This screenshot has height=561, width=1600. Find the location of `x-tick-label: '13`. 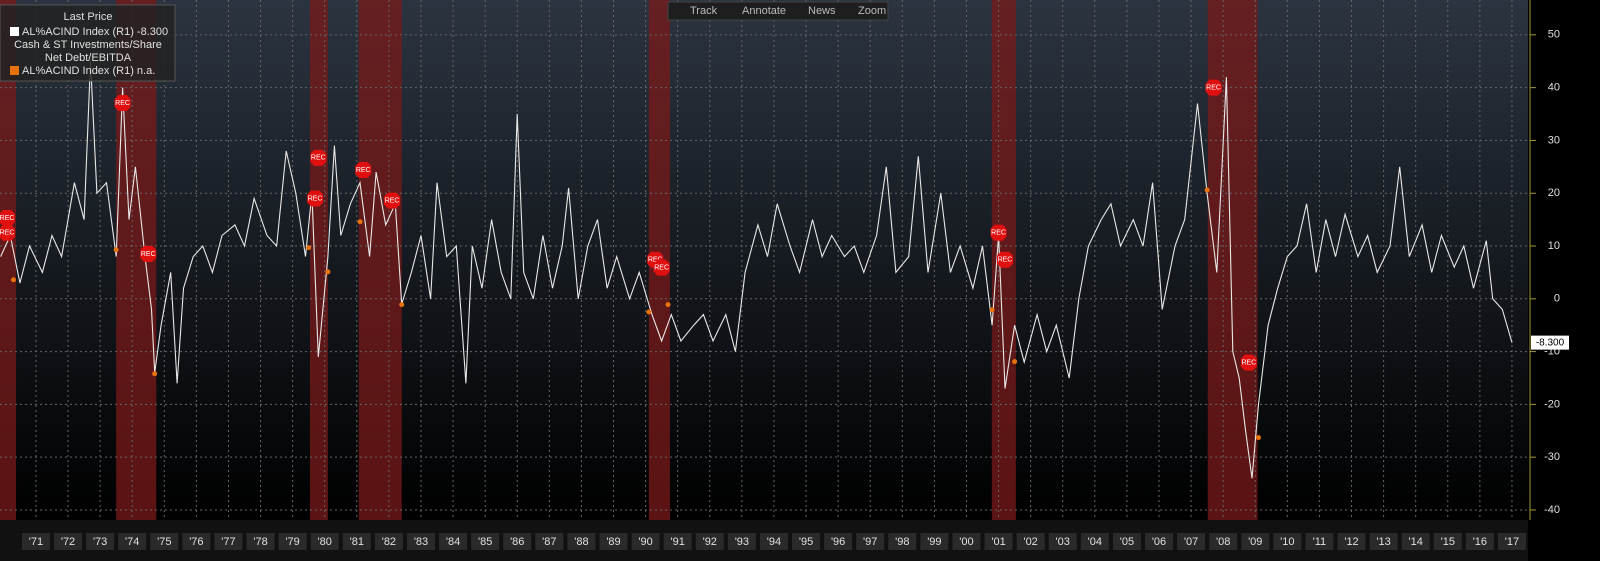

x-tick-label: '13 is located at coordinates (1383, 542).